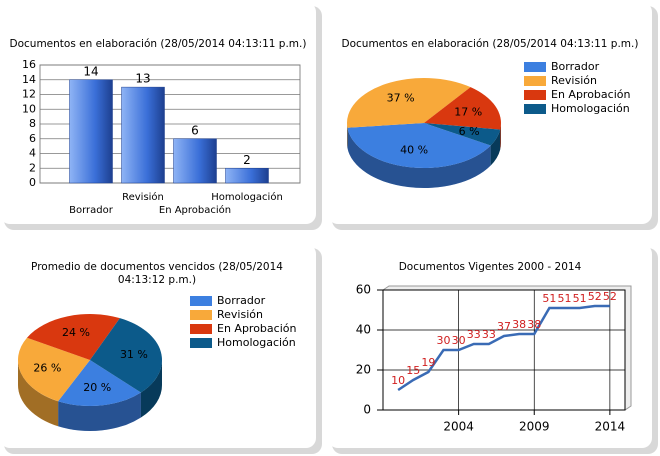 The width and height of the screenshot is (660, 456). What do you see at coordinates (247, 197) in the screenshot?
I see `x-tick-label: Homologación` at bounding box center [247, 197].